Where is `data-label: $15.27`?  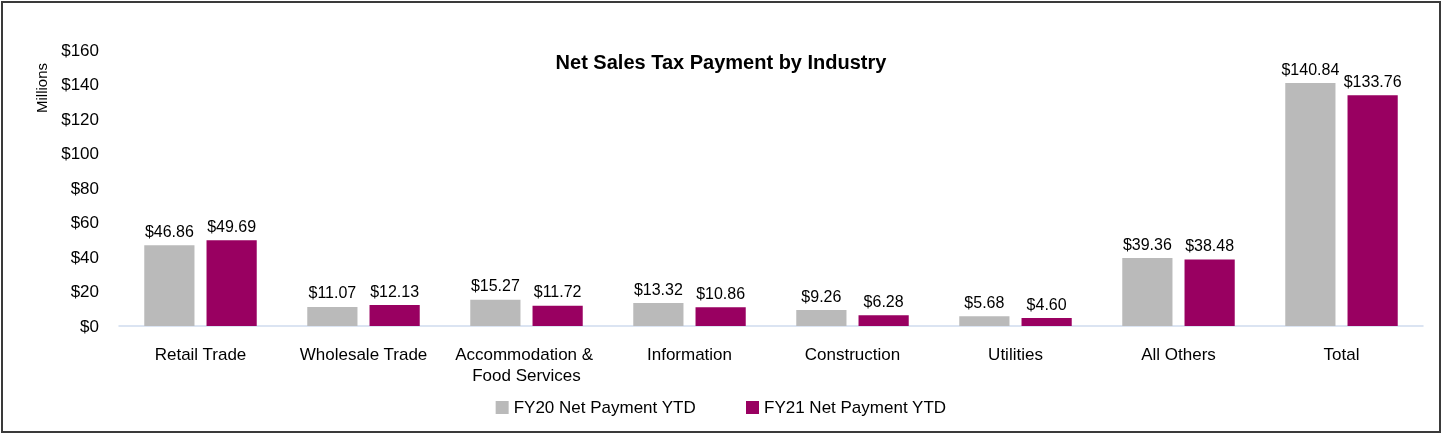
data-label: $15.27 is located at coordinates (495, 286).